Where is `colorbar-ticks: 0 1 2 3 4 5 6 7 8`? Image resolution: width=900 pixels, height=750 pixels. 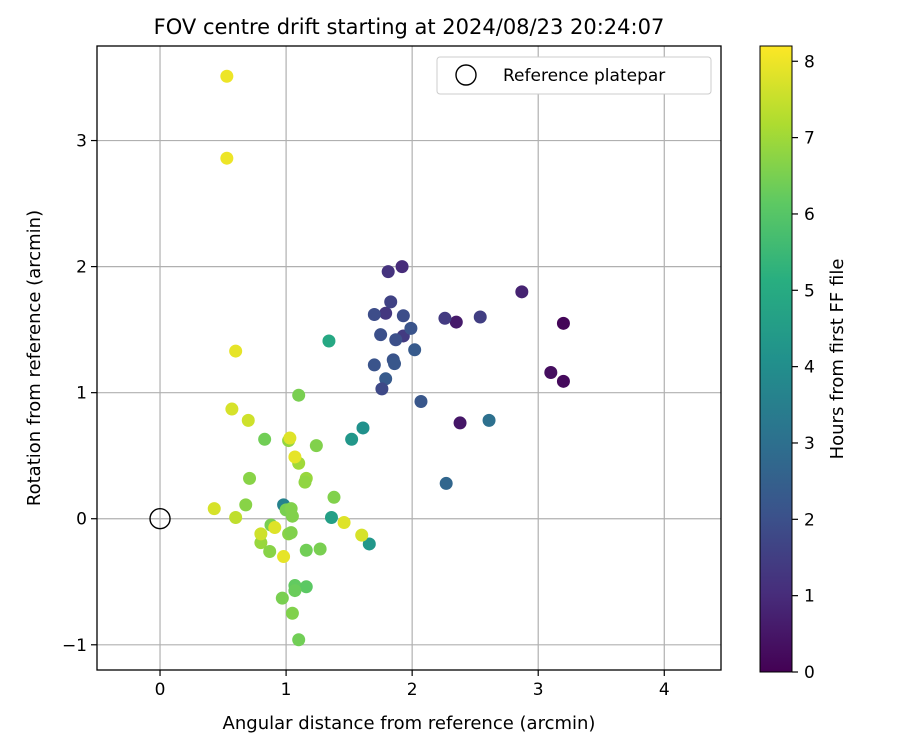
colorbar-ticks: 0 1 2 3 4 5 6 7 8 is located at coordinates (803, 367).